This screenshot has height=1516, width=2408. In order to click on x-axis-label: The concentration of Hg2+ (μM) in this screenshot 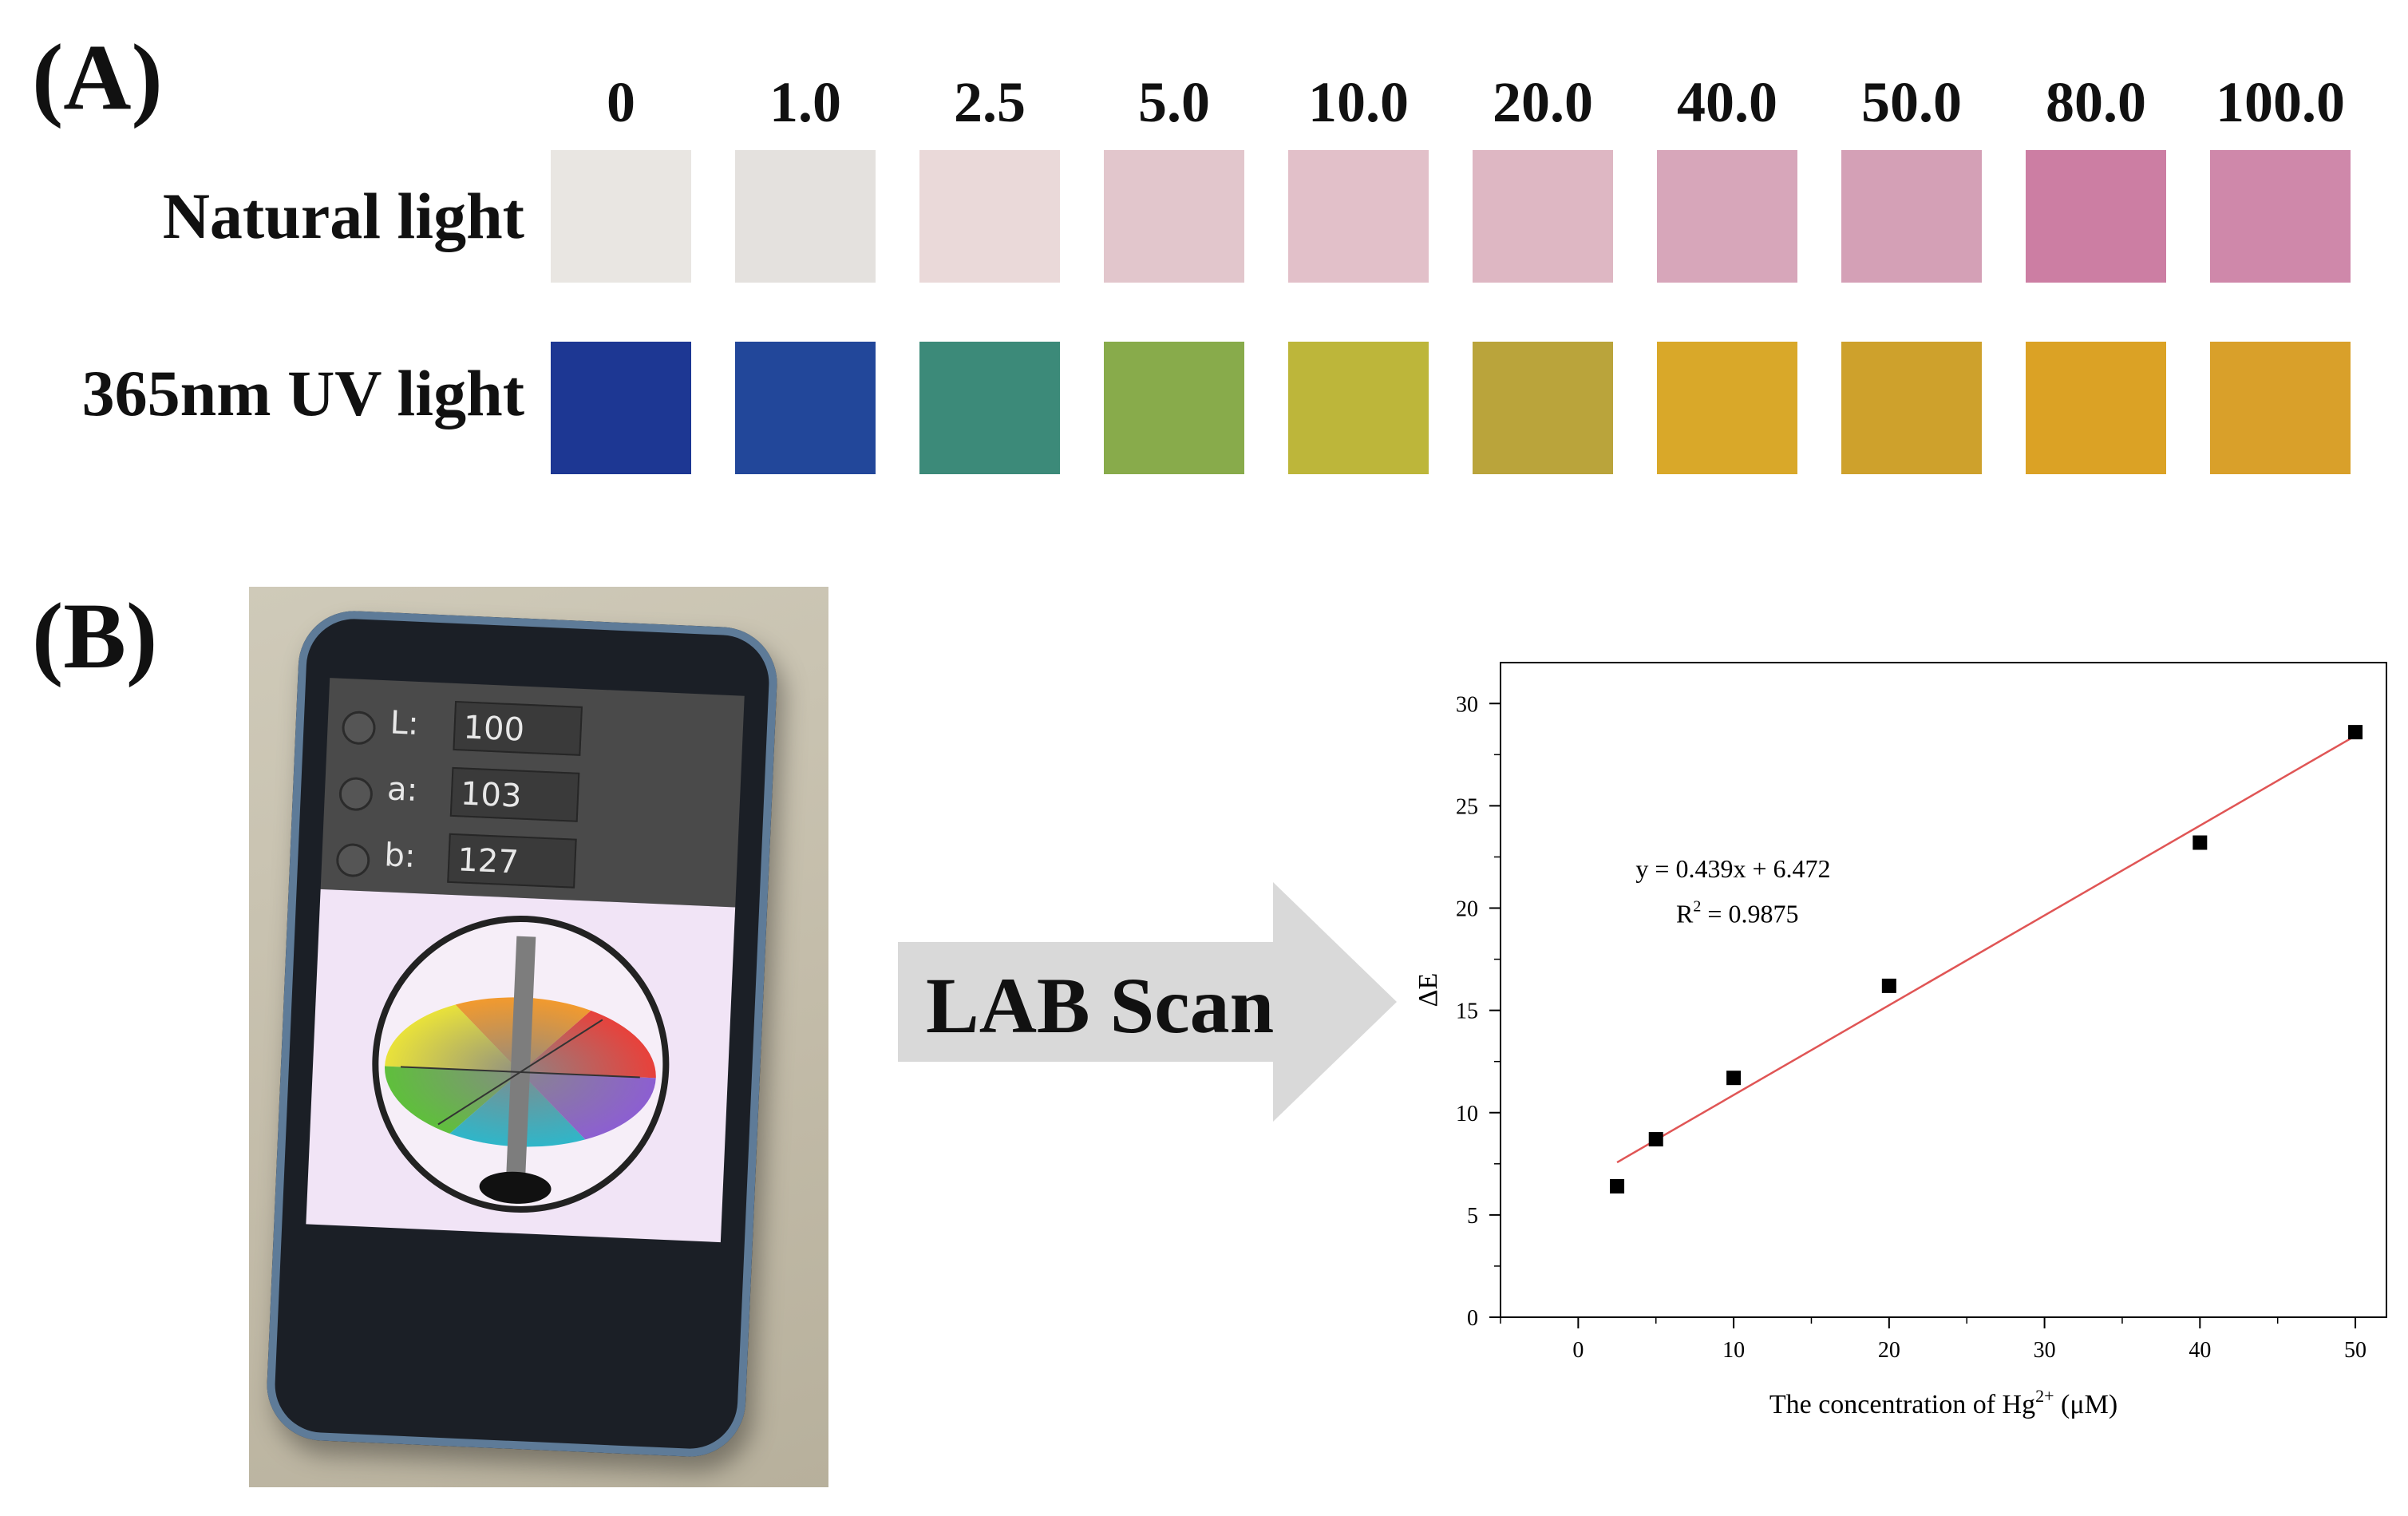, I will do `click(1943, 1402)`.